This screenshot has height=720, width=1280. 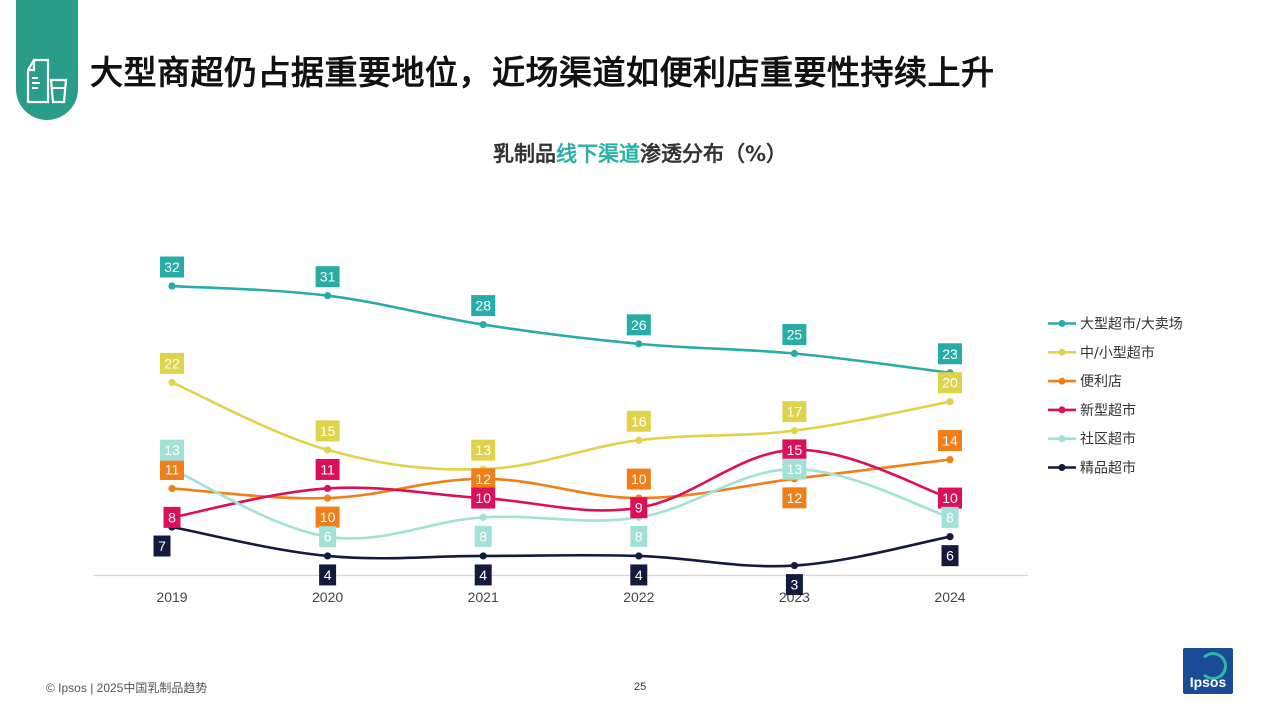 I want to click on chart-title-part2: 渗透分布（%）, so click(x=713, y=154).